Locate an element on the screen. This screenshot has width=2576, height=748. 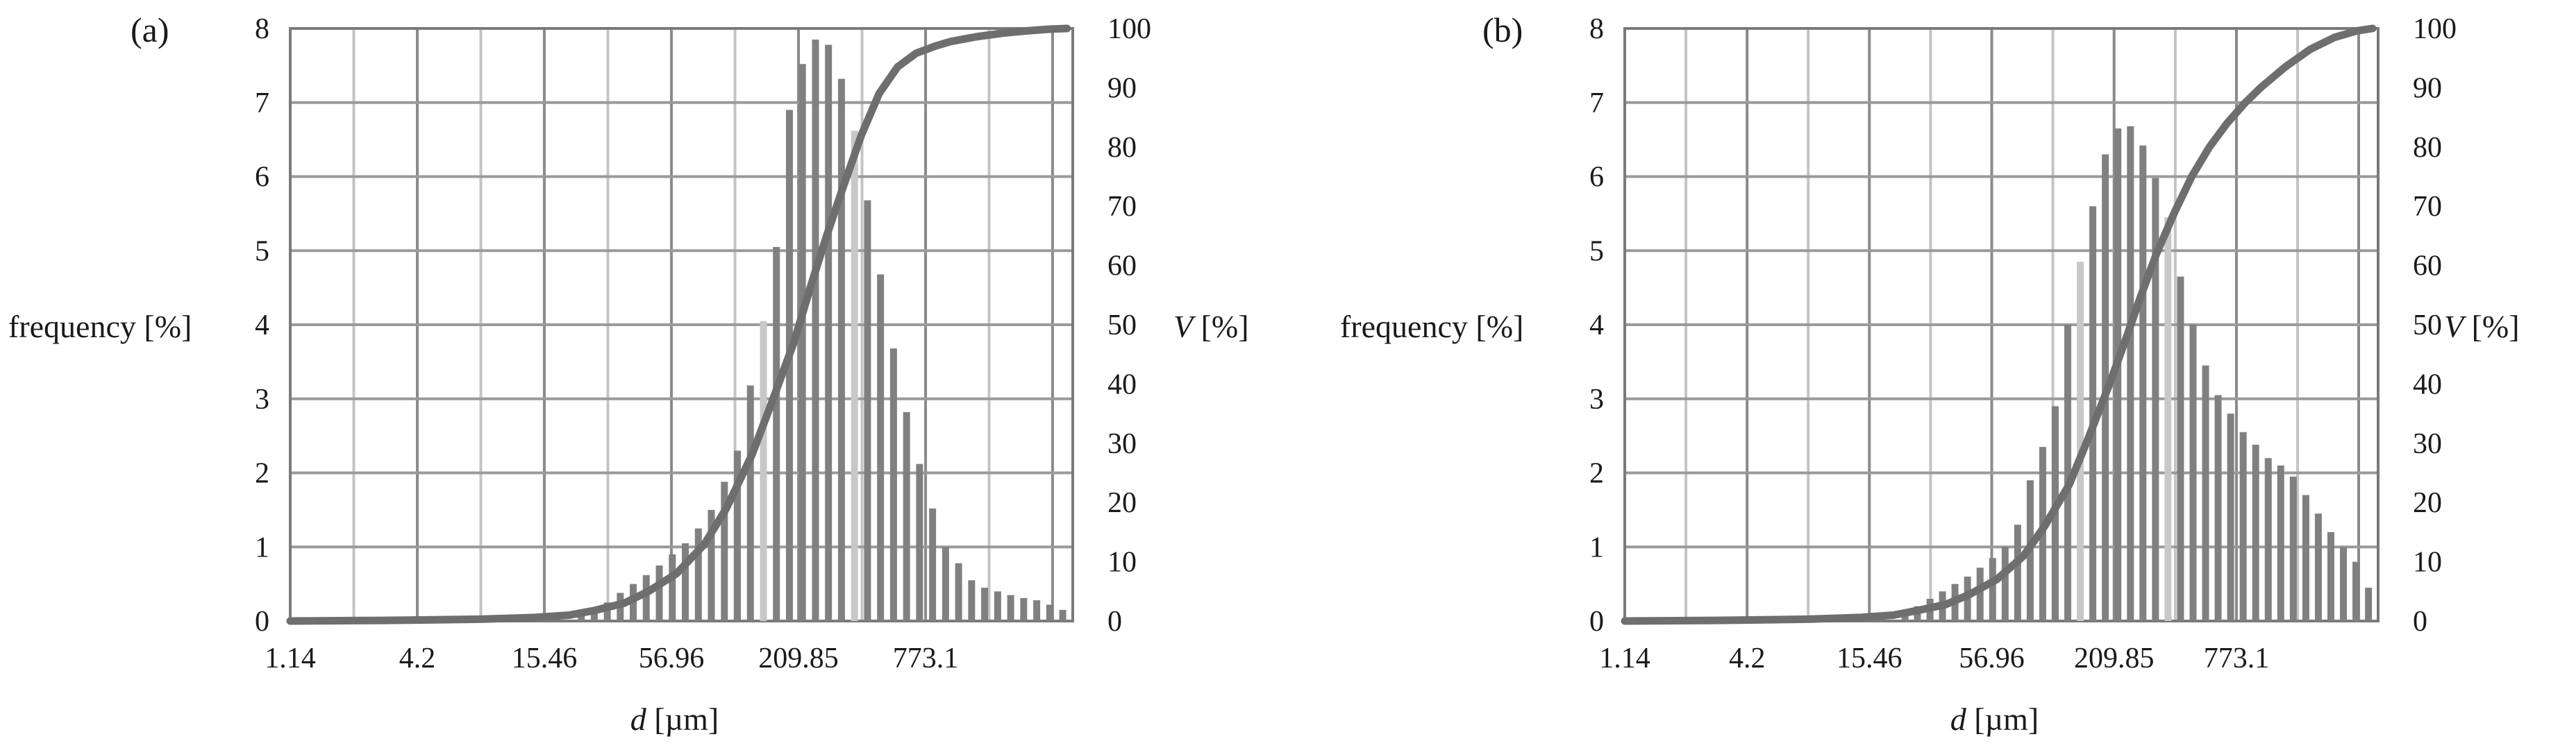
x-tick-label: 15.46 is located at coordinates (545, 658).